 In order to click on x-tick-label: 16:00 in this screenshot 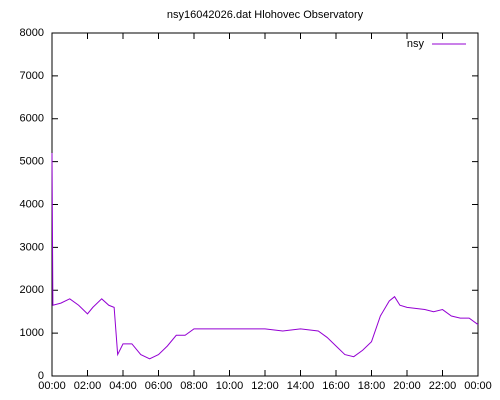, I will do `click(336, 386)`.